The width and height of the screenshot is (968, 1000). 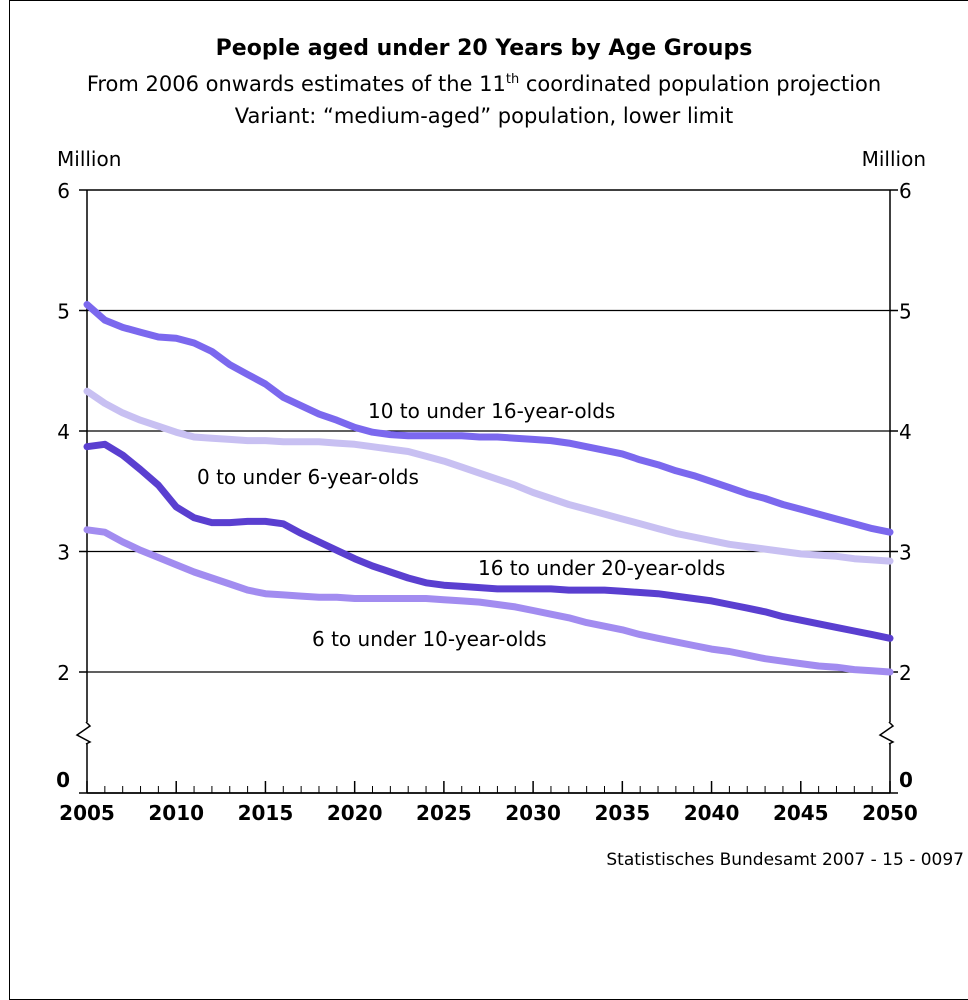 I want to click on y-axis-label-right: Million, so click(x=894, y=159).